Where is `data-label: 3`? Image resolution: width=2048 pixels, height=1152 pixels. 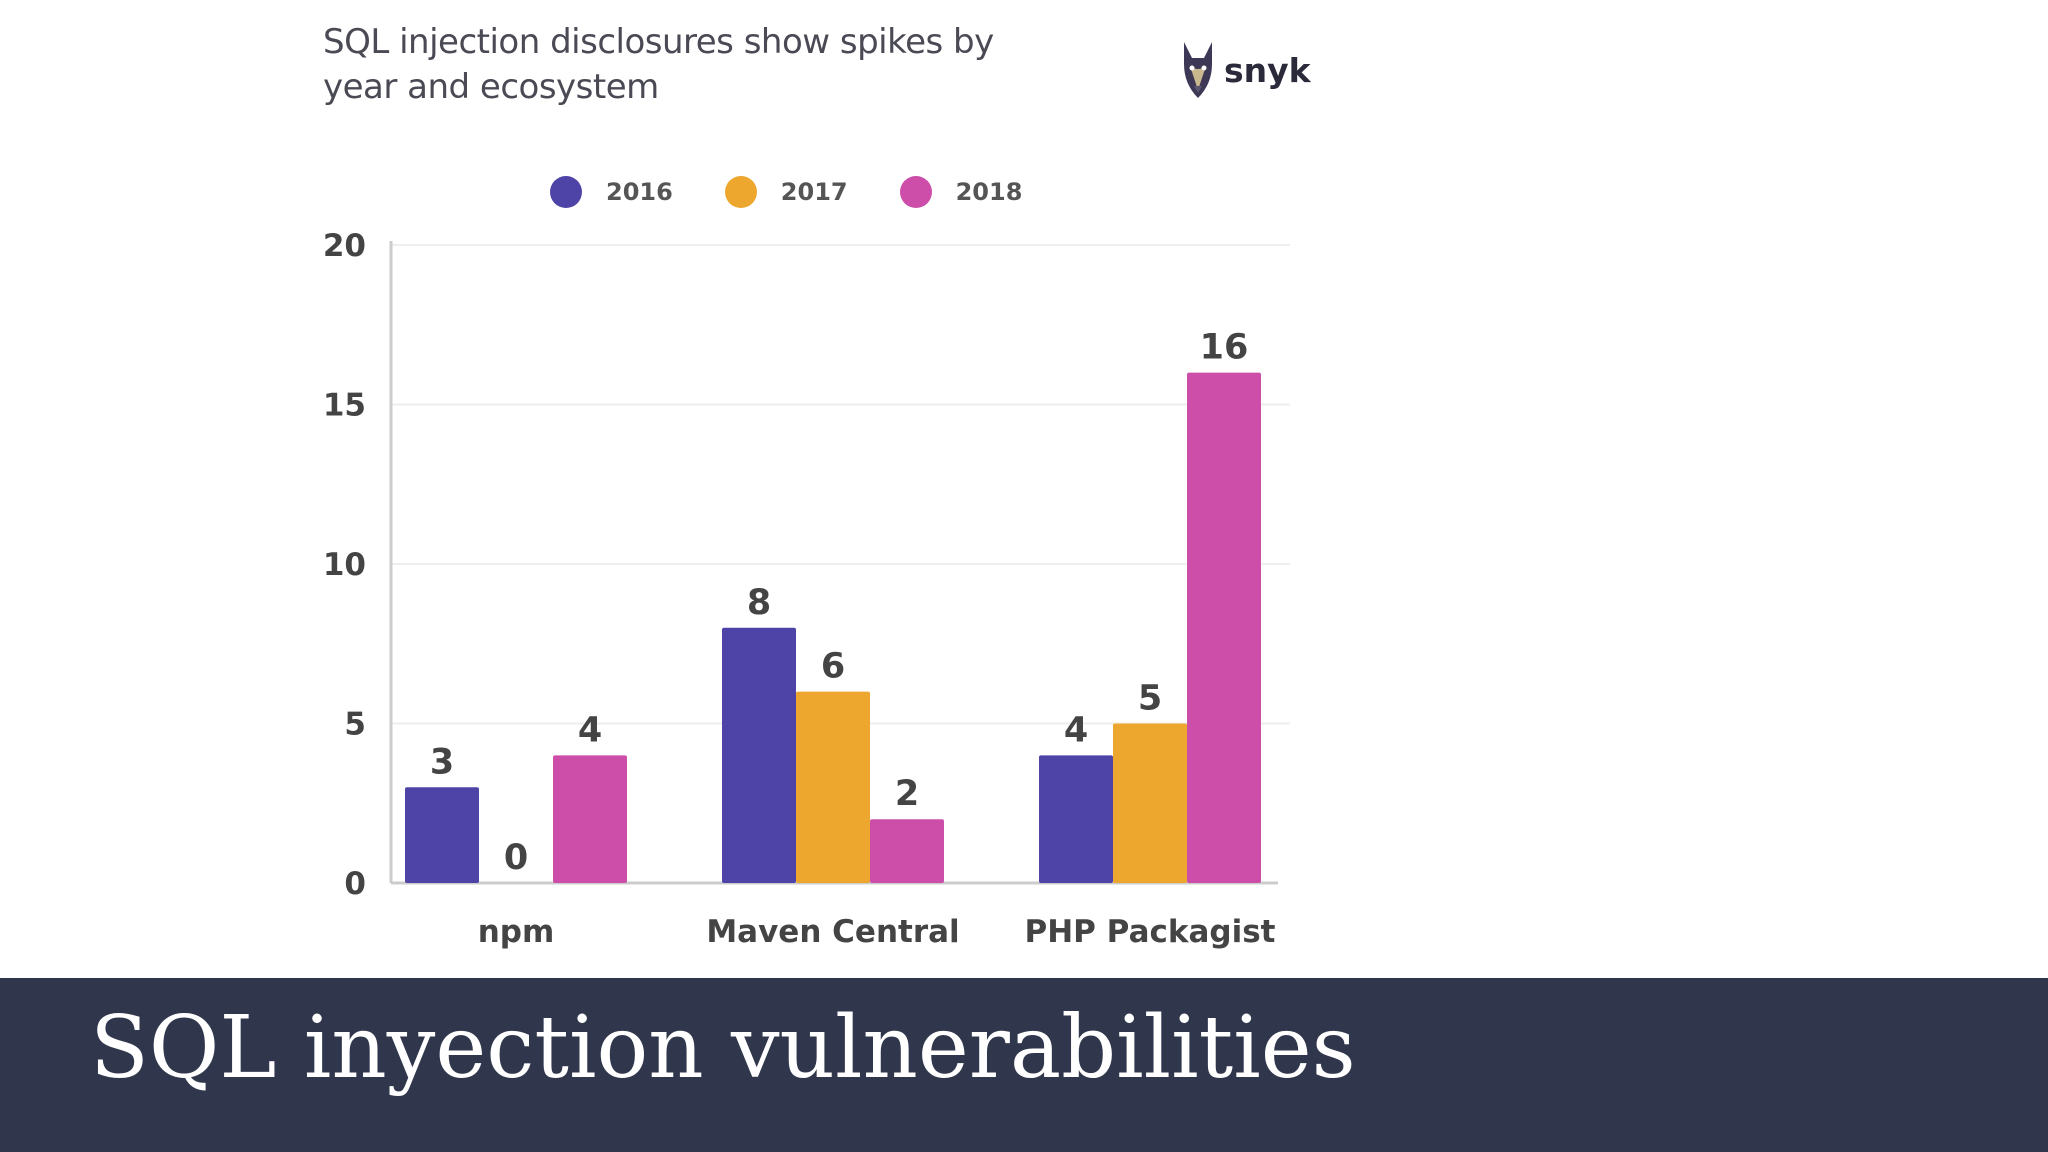 data-label: 3 is located at coordinates (442, 762).